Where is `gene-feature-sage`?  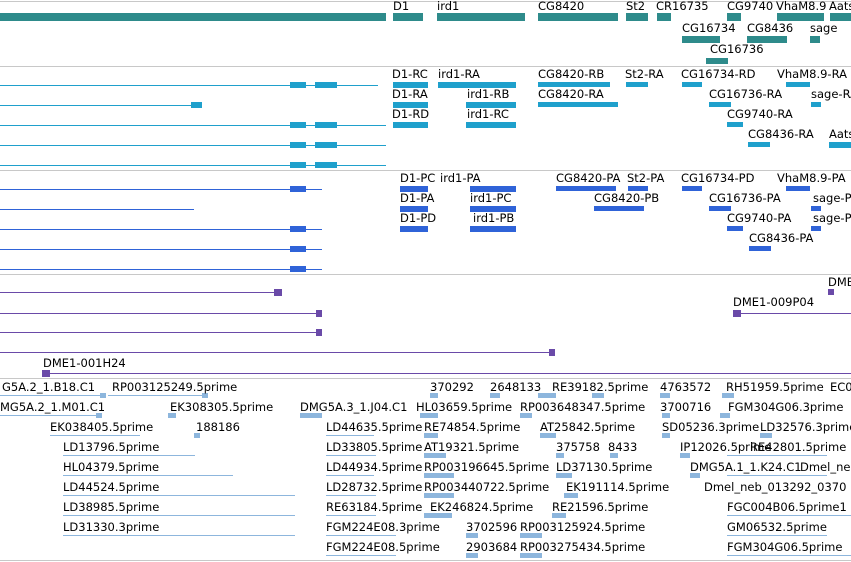
gene-feature-sage is located at coordinates (815, 39).